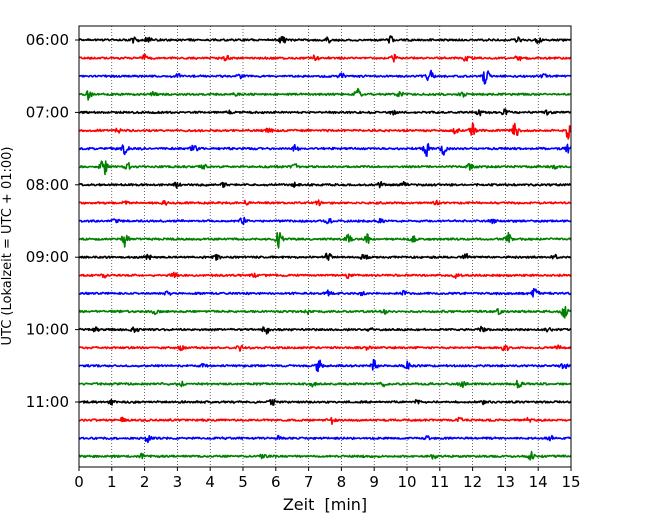 The height and width of the screenshot is (524, 650). Describe the element at coordinates (79, 482) in the screenshot. I see `x-tick-label: 0` at that location.